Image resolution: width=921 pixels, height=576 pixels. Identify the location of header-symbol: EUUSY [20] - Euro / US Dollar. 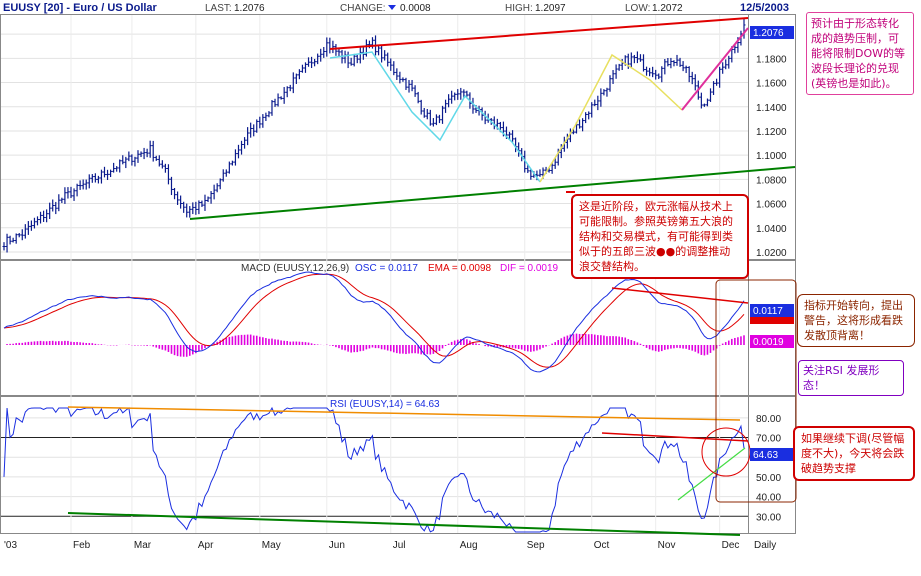
(80, 8).